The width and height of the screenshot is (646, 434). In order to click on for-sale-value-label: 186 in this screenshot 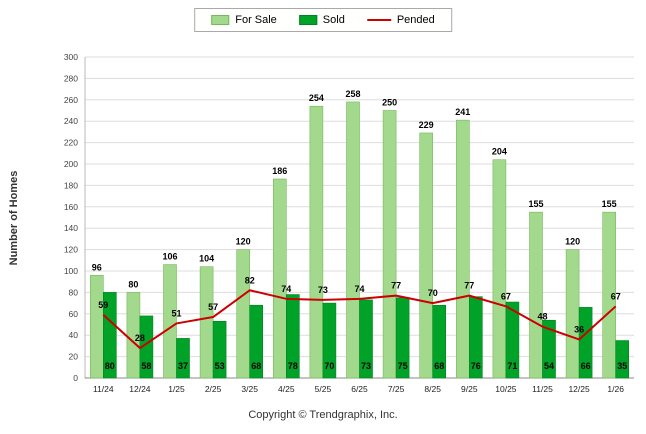, I will do `click(279, 171)`.